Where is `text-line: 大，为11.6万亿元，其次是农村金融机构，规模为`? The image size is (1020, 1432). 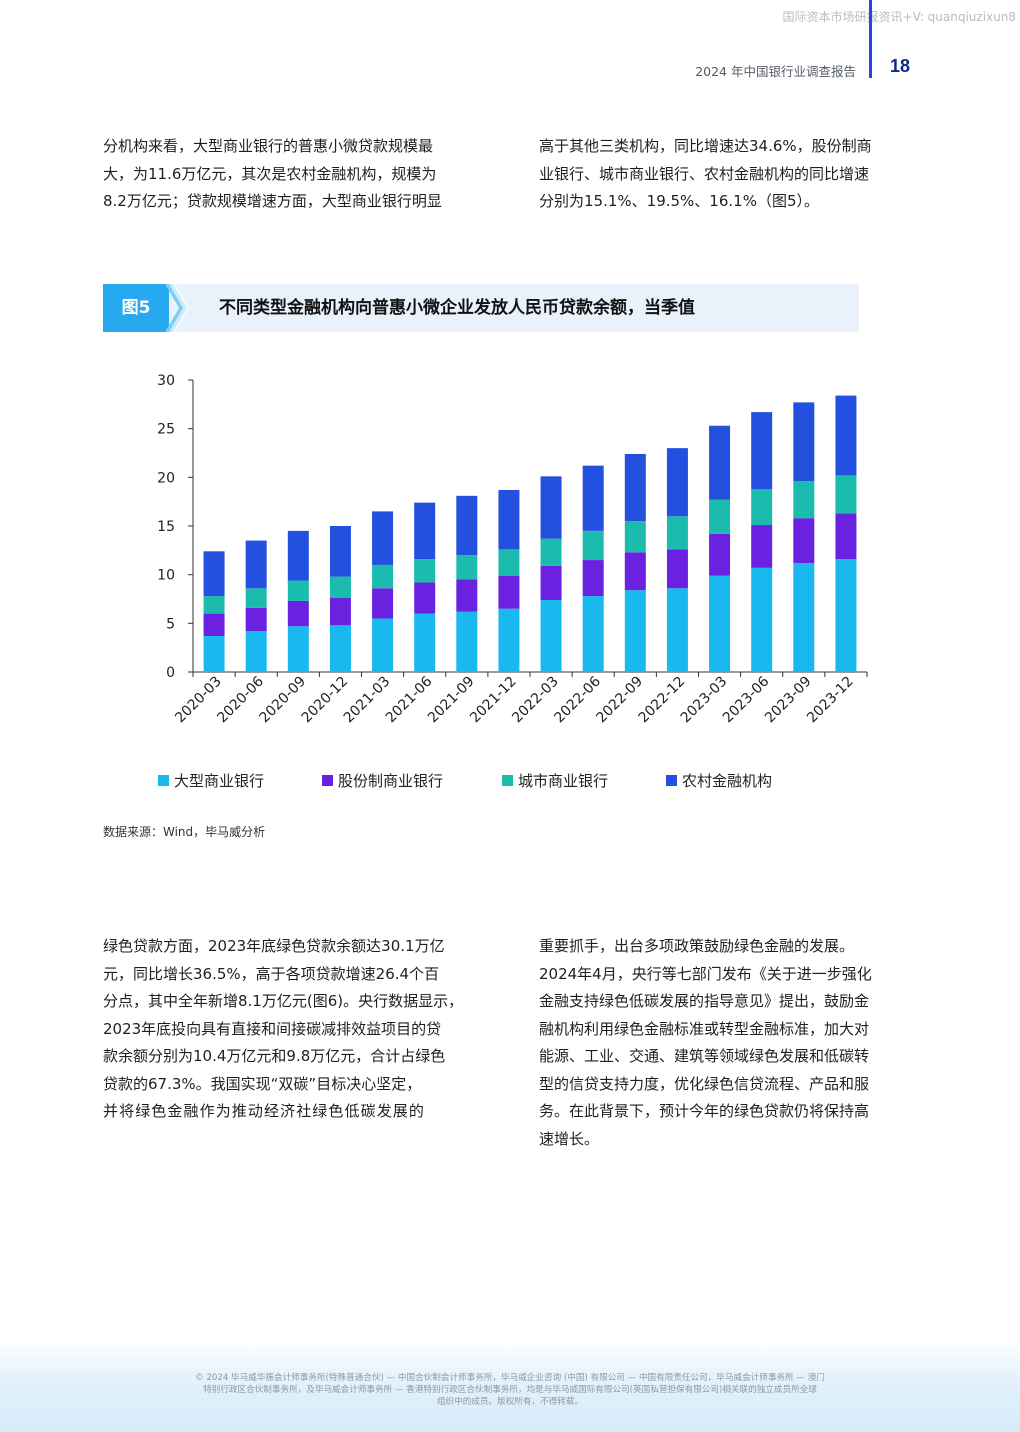
text-line: 大，为11.6万亿元，其次是农村金融机构，规模为 is located at coordinates (270, 173).